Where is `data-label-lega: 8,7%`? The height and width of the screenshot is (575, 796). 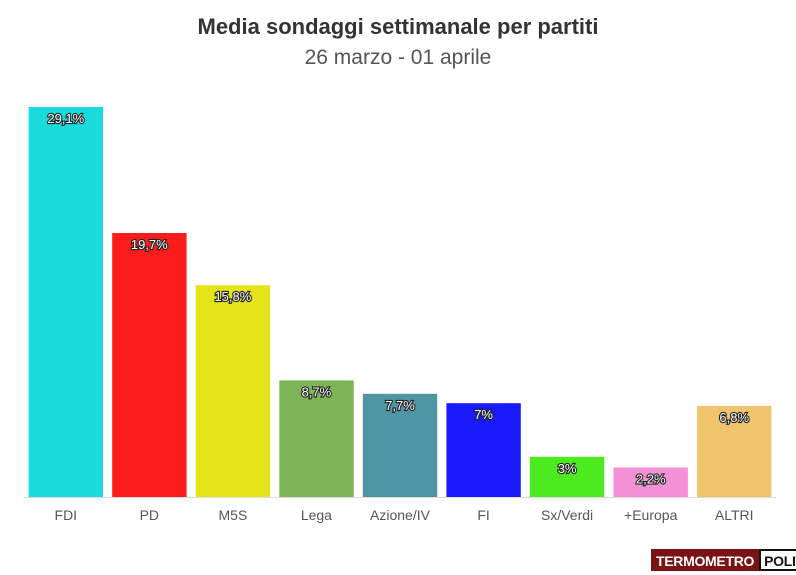
data-label-lega: 8,7% is located at coordinates (317, 391).